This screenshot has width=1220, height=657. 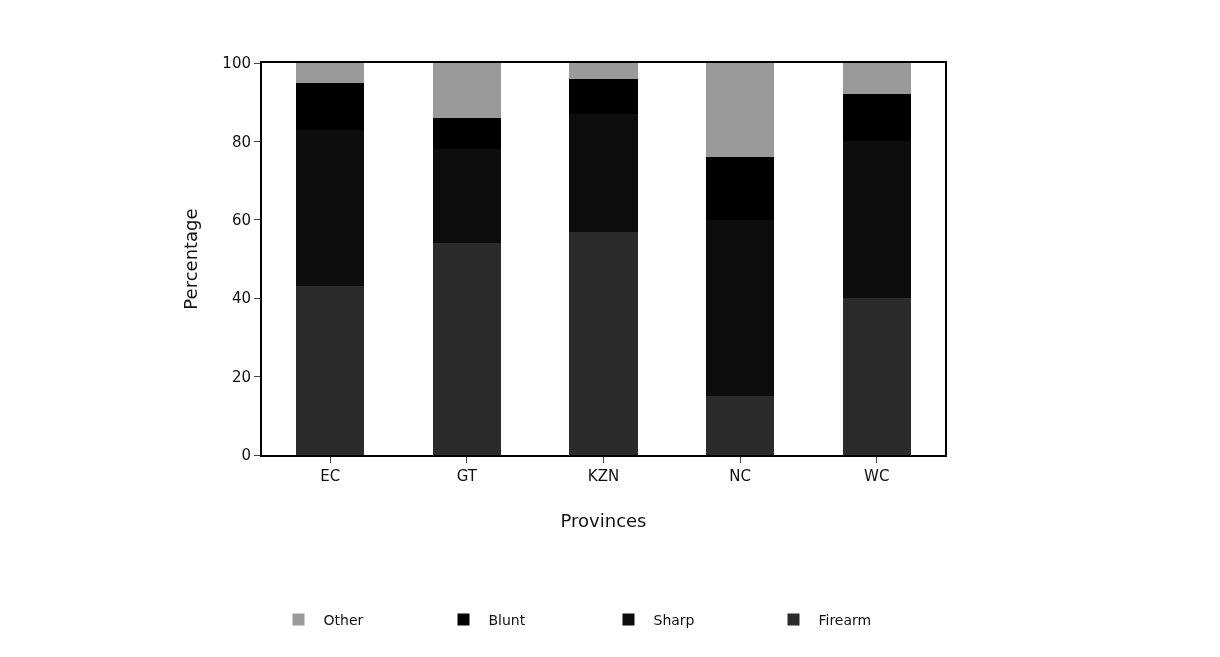 What do you see at coordinates (877, 476) in the screenshot?
I see `x-tick-label: WC` at bounding box center [877, 476].